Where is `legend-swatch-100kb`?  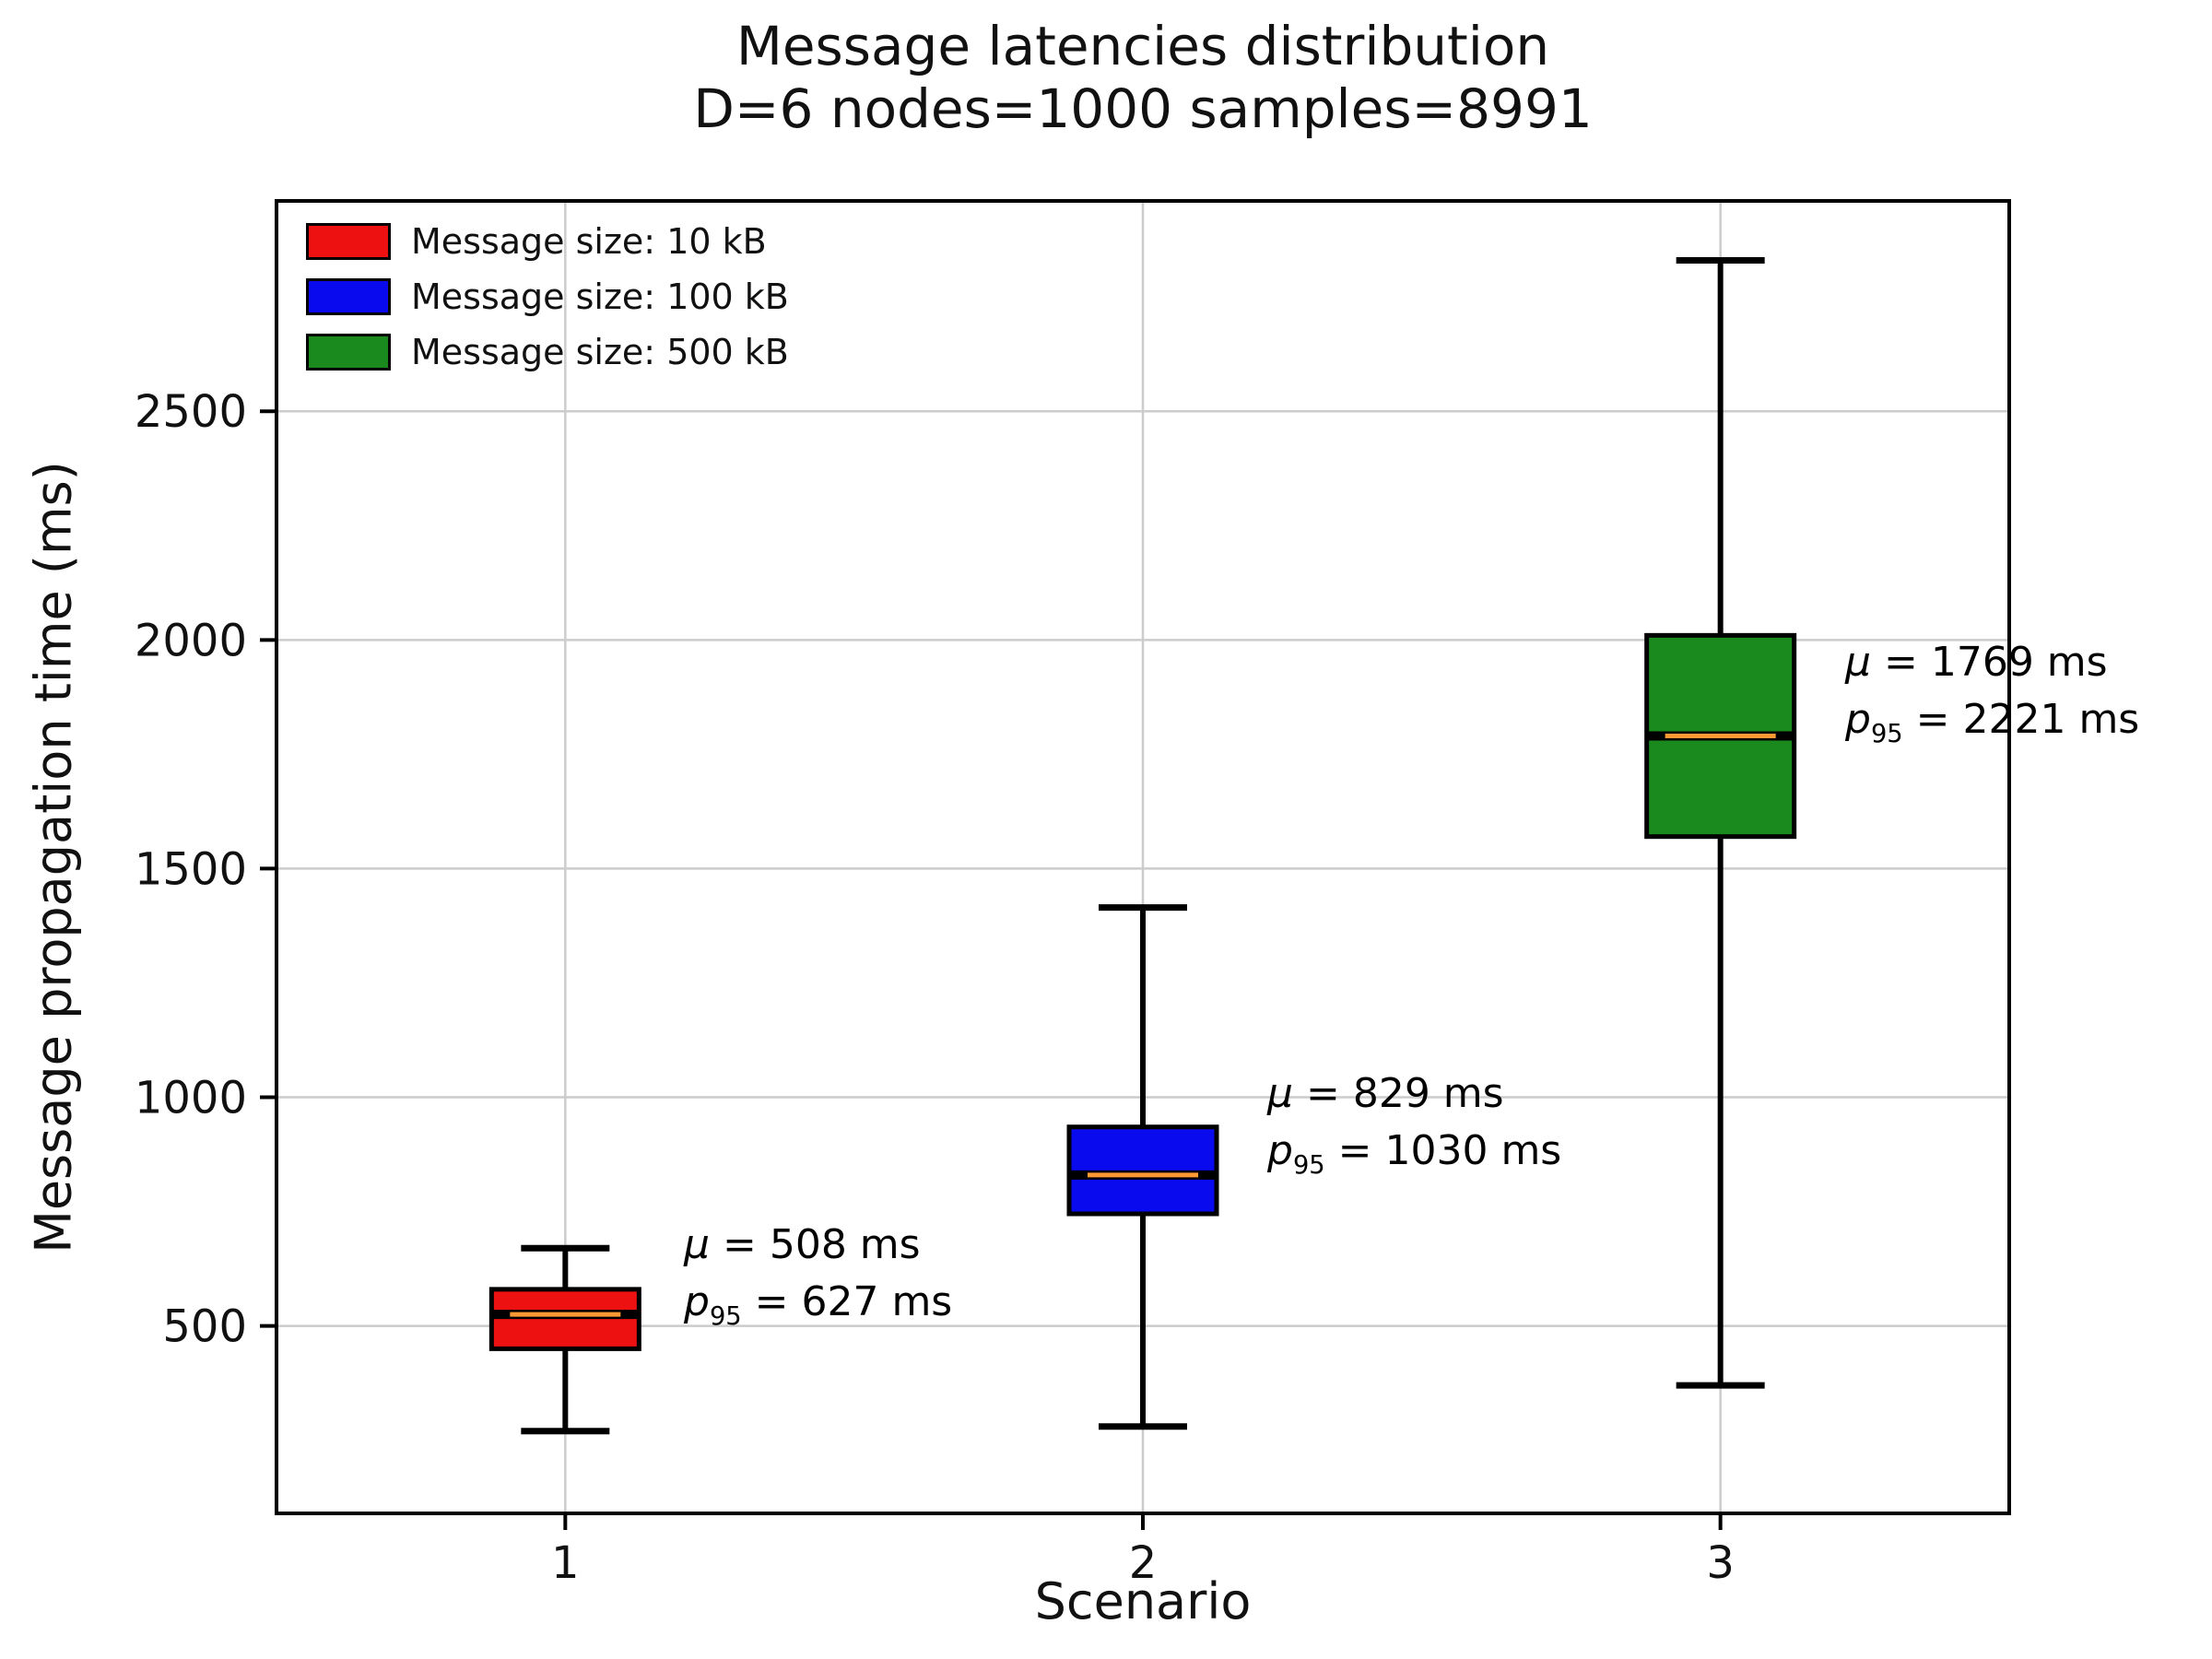 legend-swatch-100kb is located at coordinates (348, 296).